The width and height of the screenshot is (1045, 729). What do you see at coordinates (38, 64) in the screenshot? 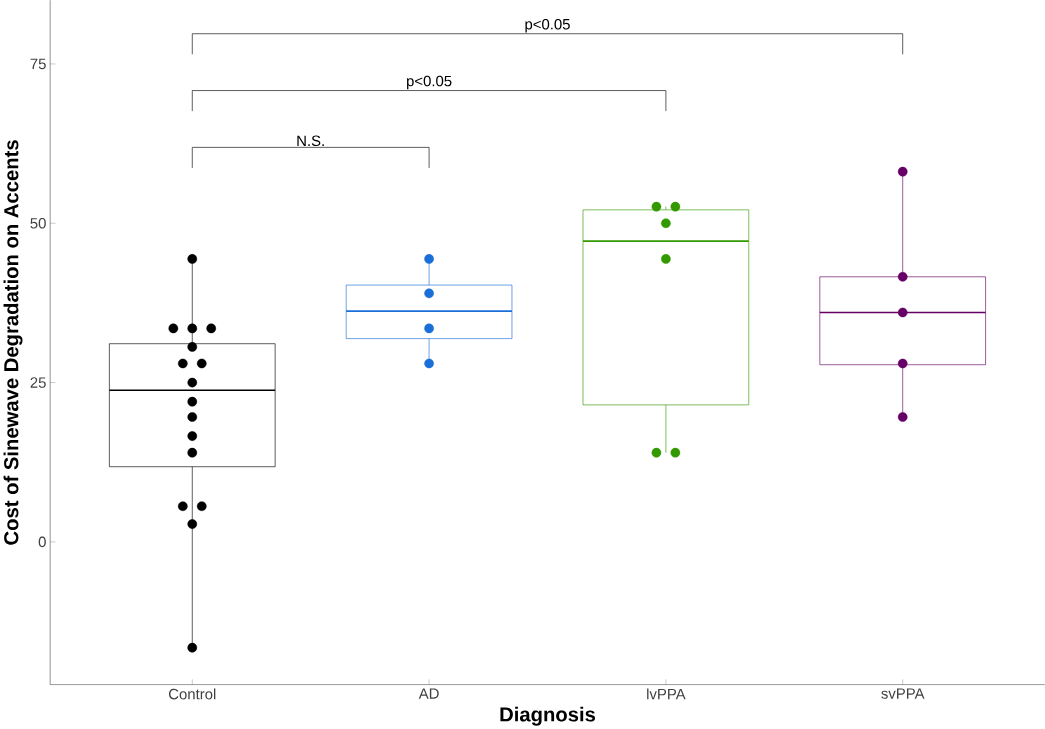
I see `y-tick-label: 75` at bounding box center [38, 64].